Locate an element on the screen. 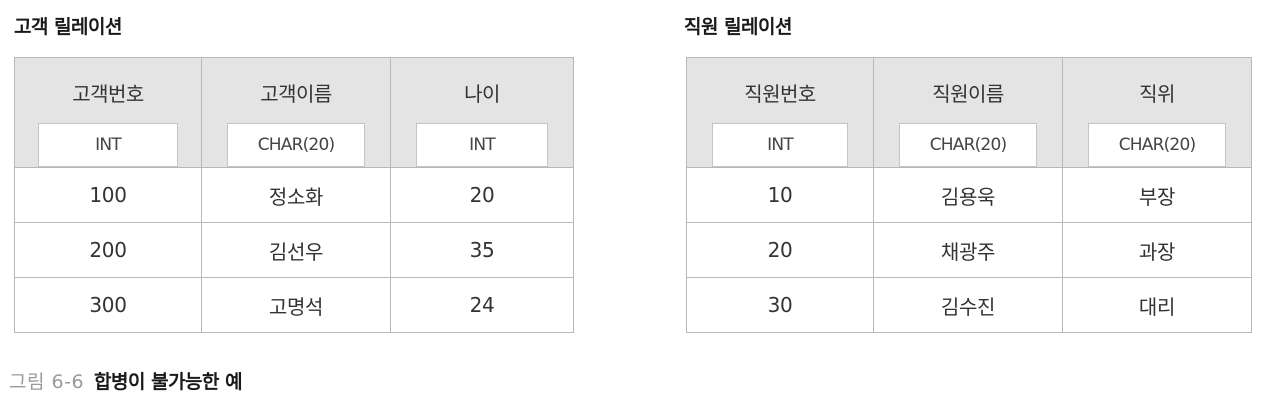 This screenshot has width=1273, height=403. table-cell: 김수진 is located at coordinates (968, 305).